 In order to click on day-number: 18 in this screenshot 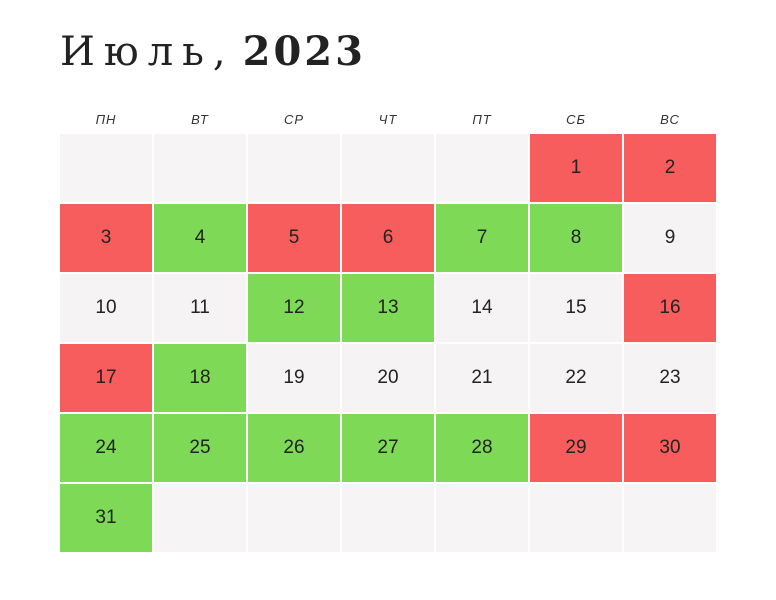, I will do `click(200, 377)`.